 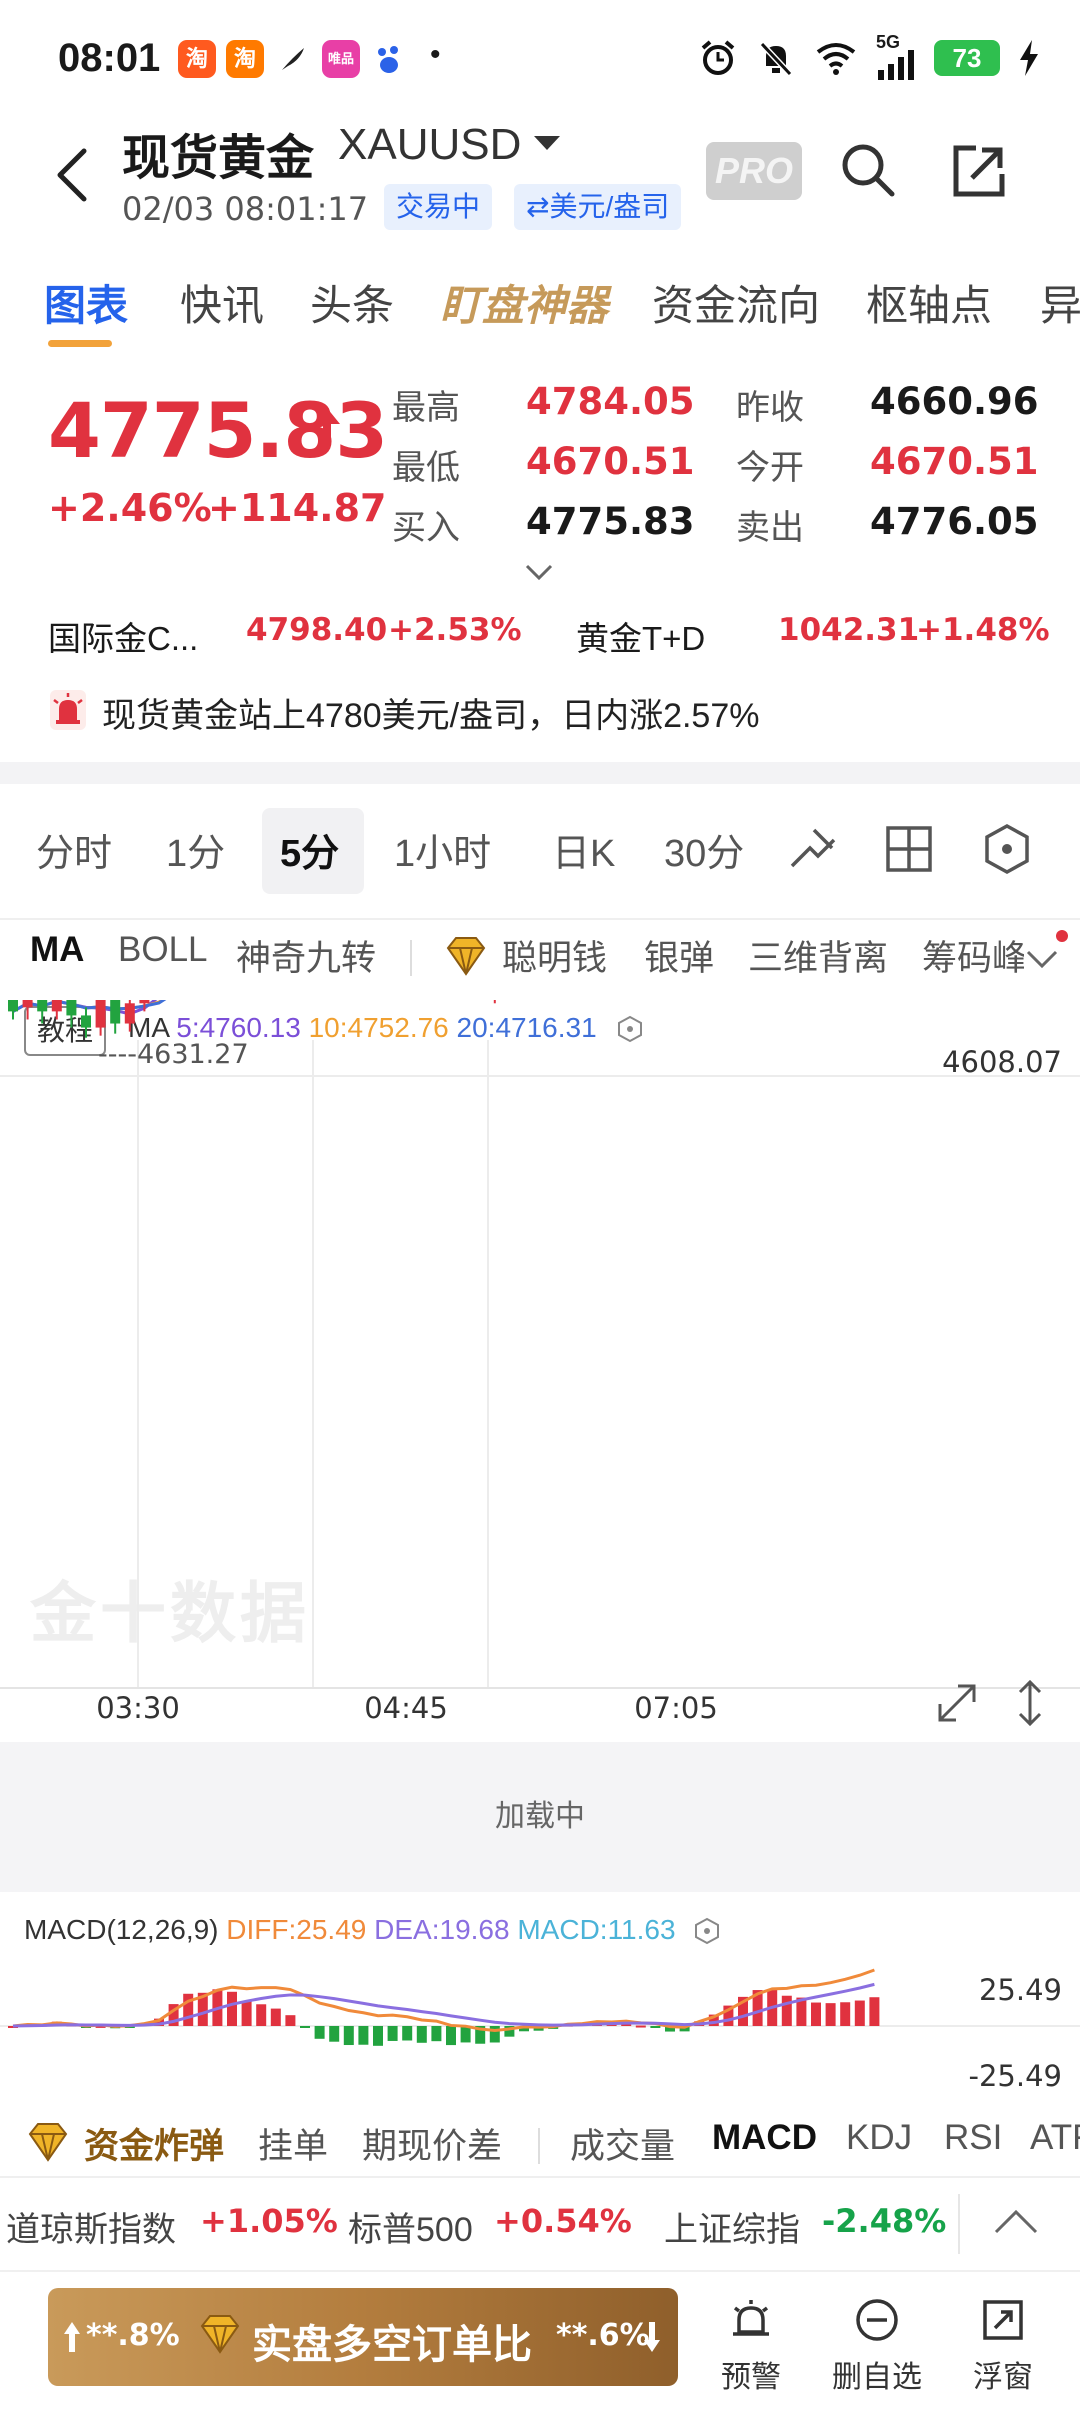 What do you see at coordinates (72, 2337) in the screenshot?
I see `up-arrow-icon` at bounding box center [72, 2337].